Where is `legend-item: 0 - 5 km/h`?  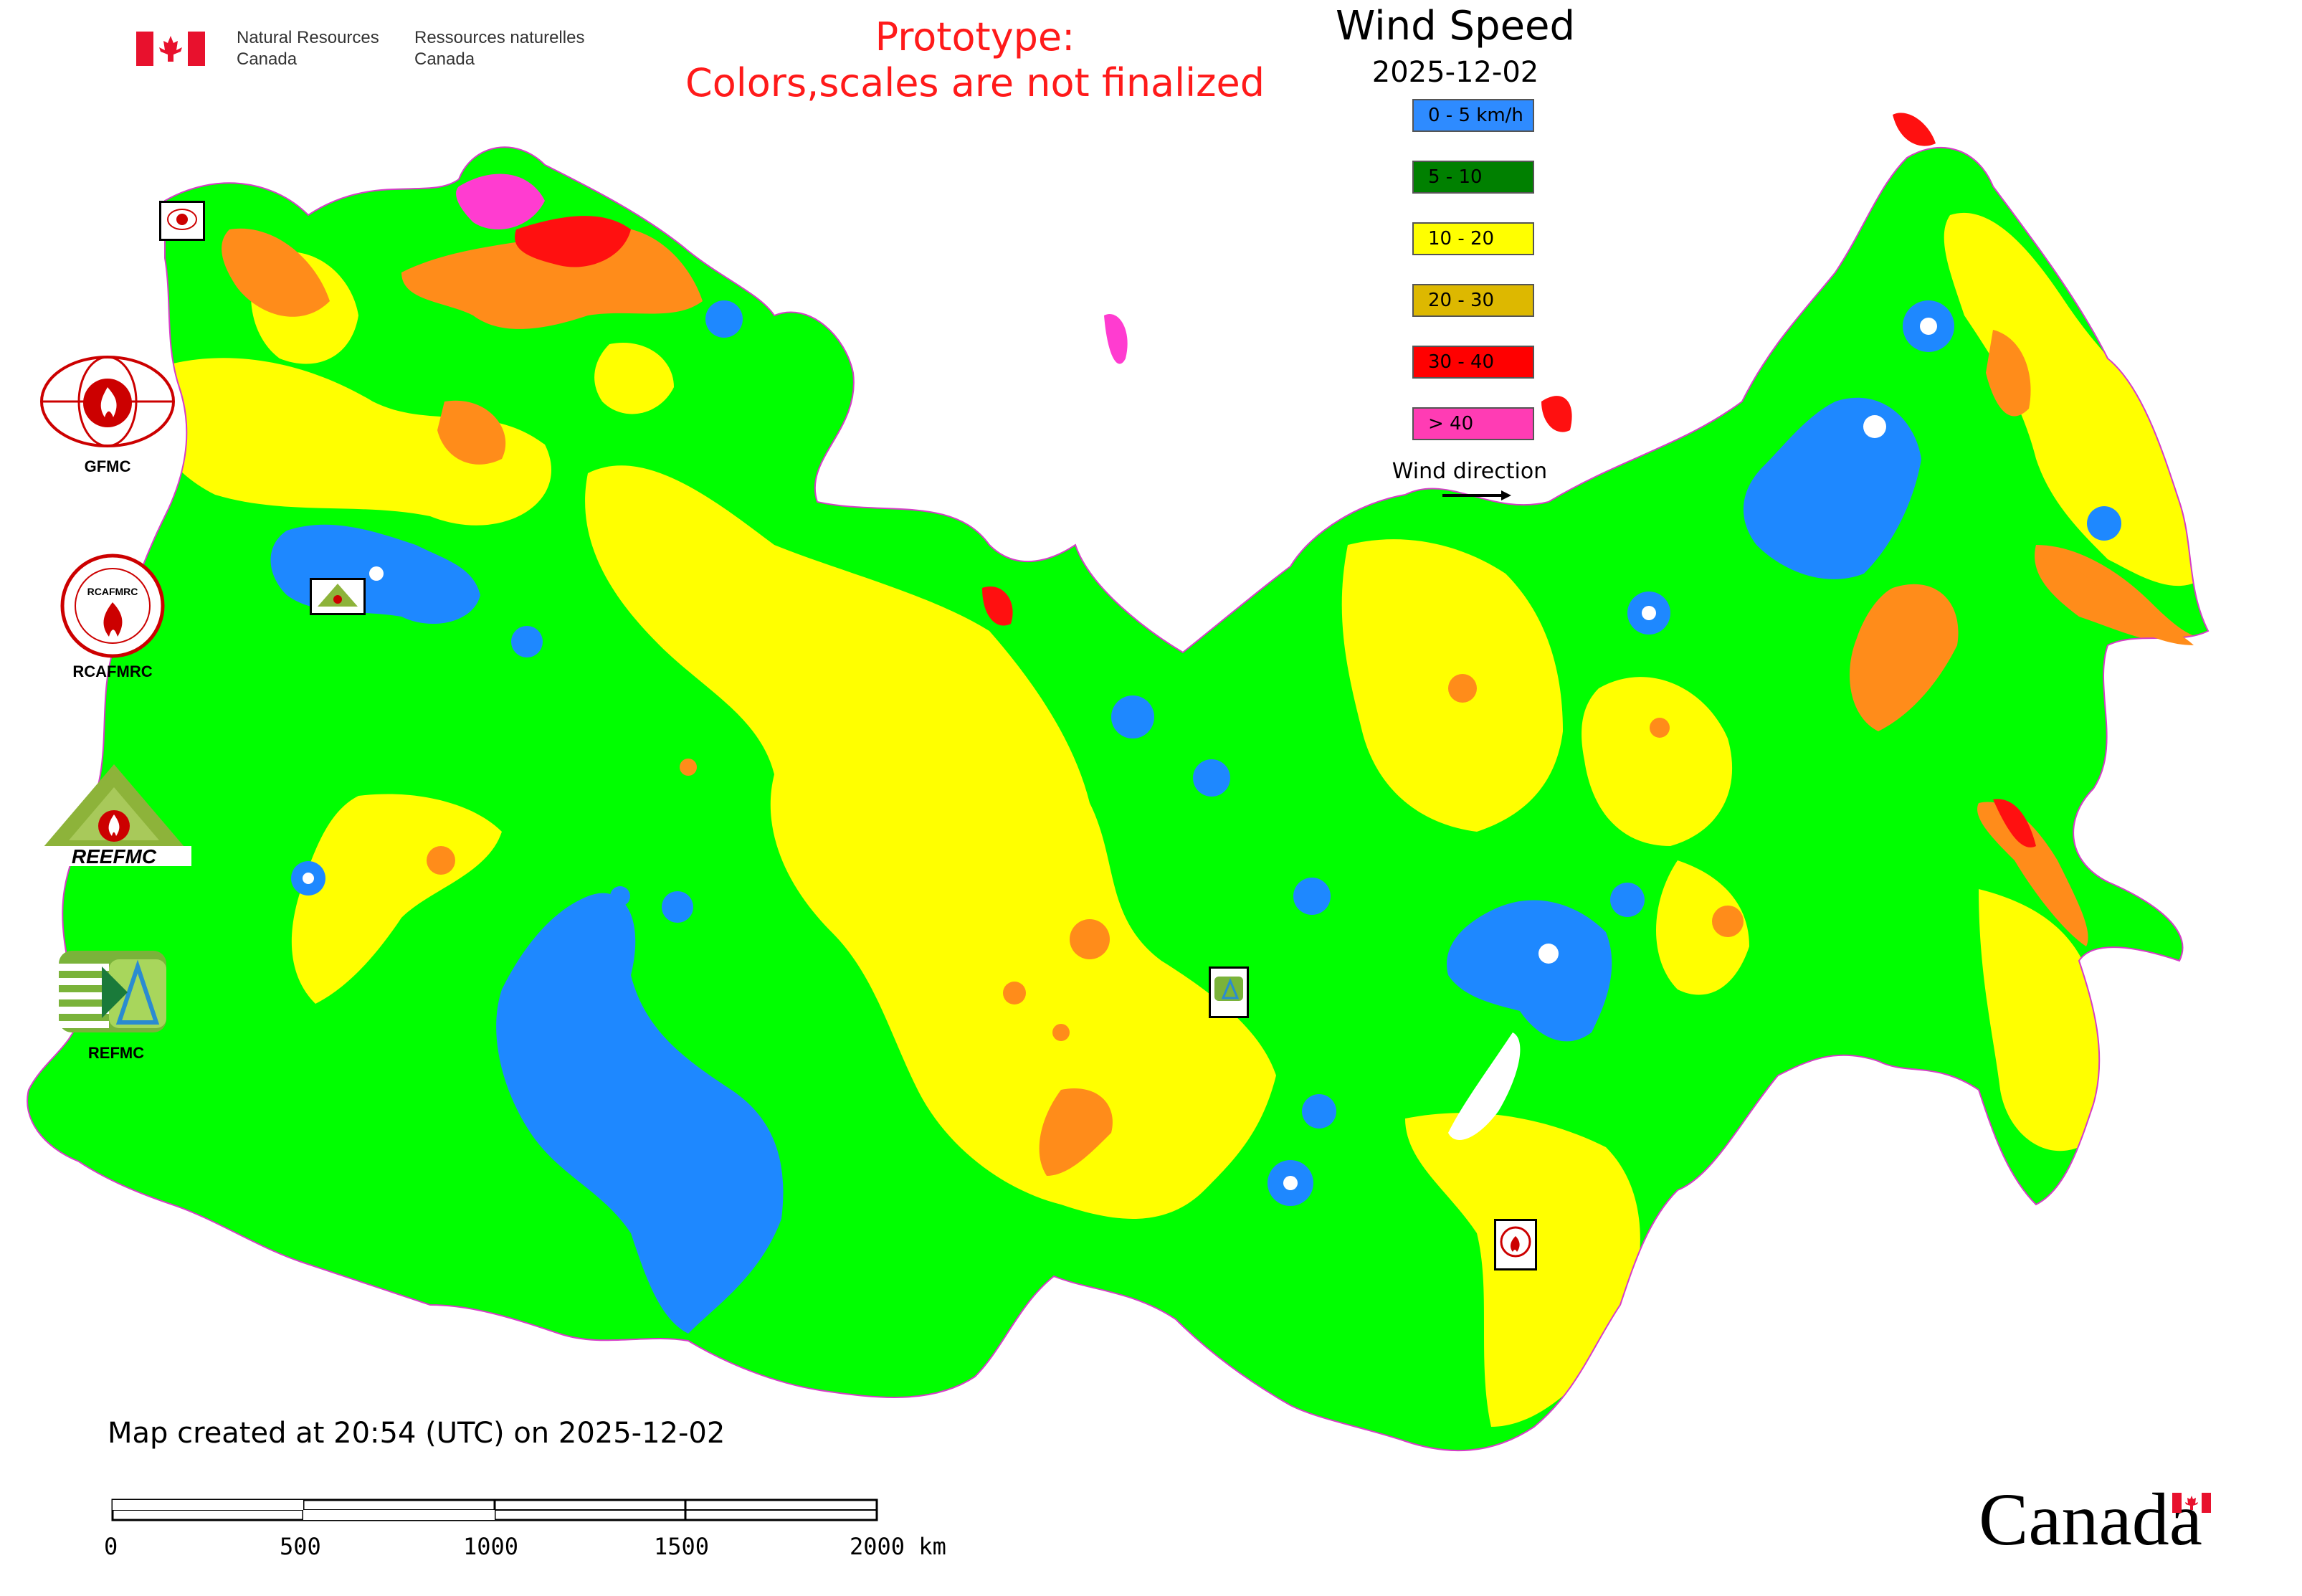 legend-item: 0 - 5 km/h is located at coordinates (1473, 115).